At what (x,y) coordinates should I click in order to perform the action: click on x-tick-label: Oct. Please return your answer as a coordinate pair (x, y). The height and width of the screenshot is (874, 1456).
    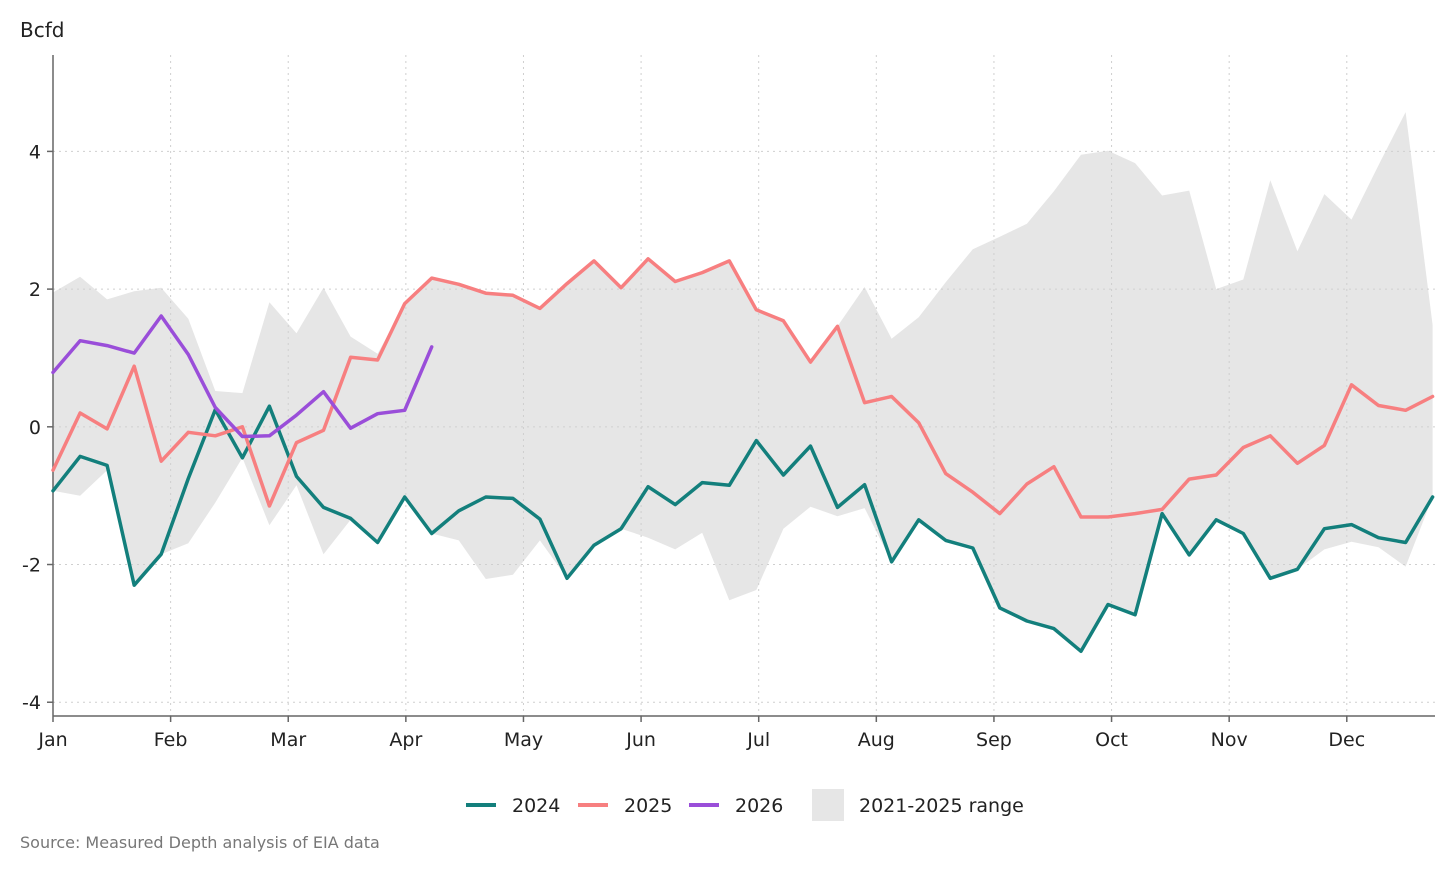
    Looking at the image, I should click on (1111, 740).